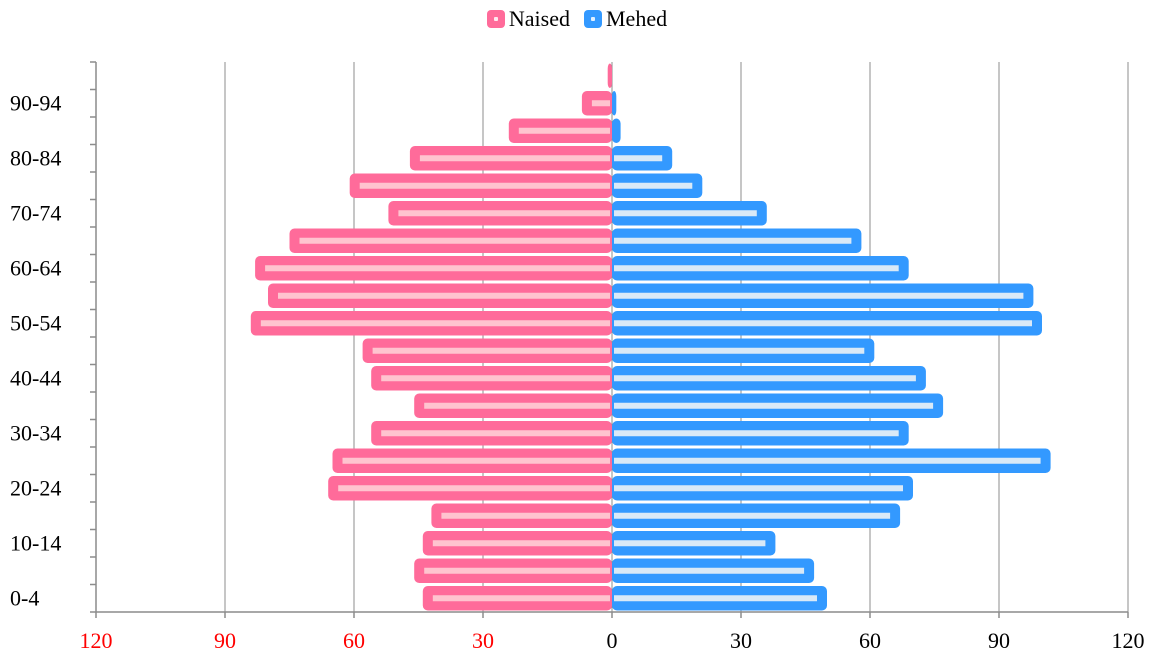 The height and width of the screenshot is (656, 1154). What do you see at coordinates (96, 640) in the screenshot?
I see `x-tick-label-0: 120` at bounding box center [96, 640].